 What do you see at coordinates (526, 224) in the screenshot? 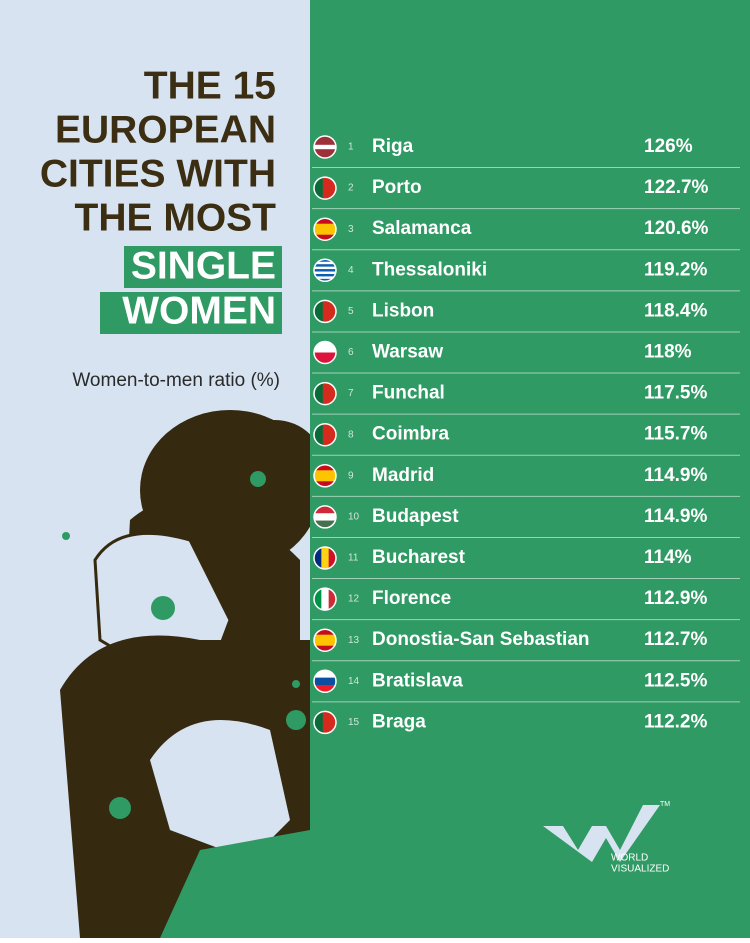
I see `row: 3 Salamanca 120.6%` at bounding box center [526, 224].